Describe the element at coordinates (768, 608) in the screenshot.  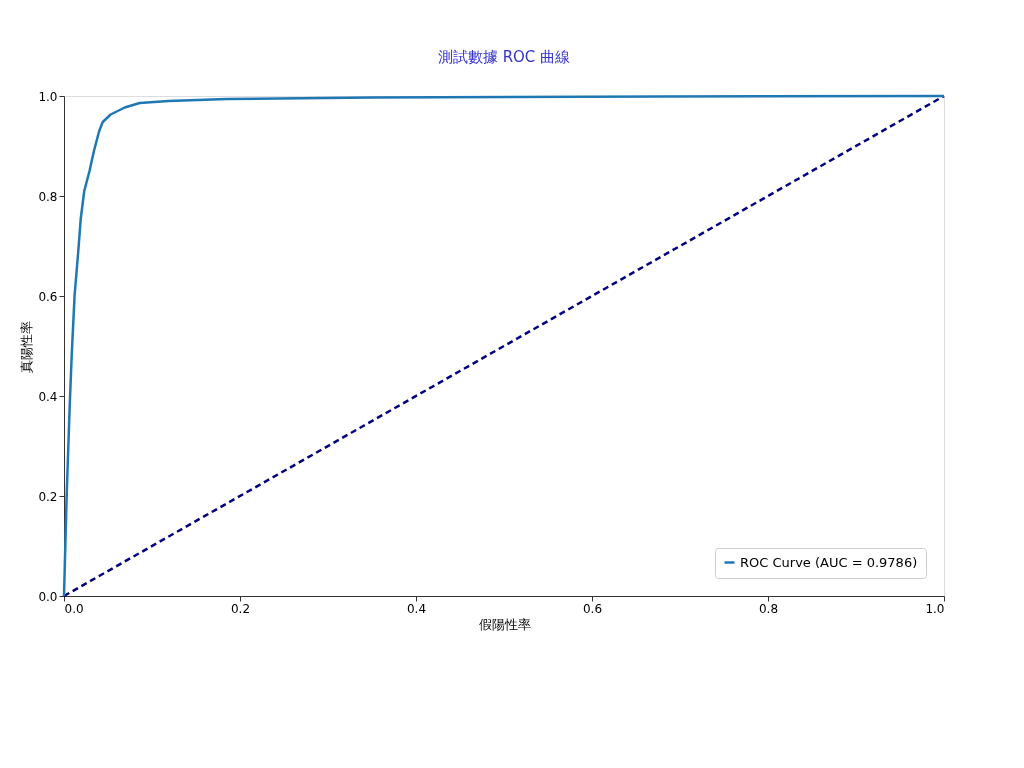
I see `x-tick-label: 0.8` at that location.